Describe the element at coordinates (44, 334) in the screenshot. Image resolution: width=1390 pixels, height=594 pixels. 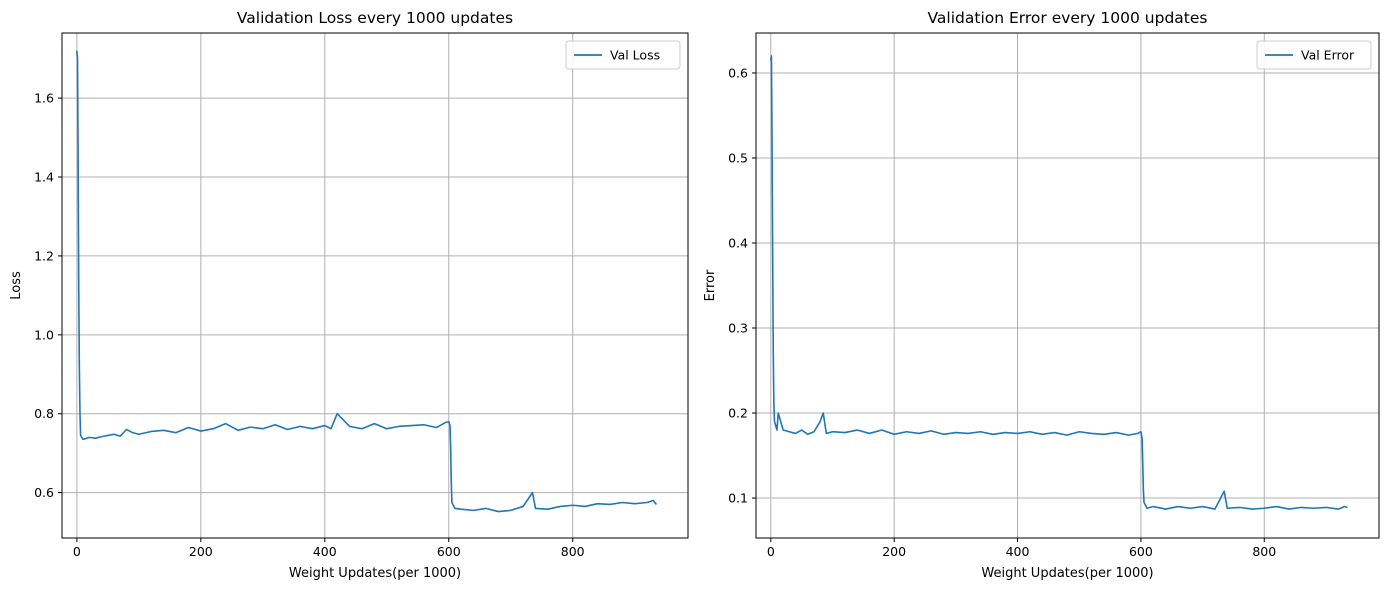
I see `loss-y-tick-label: 1.0` at that location.